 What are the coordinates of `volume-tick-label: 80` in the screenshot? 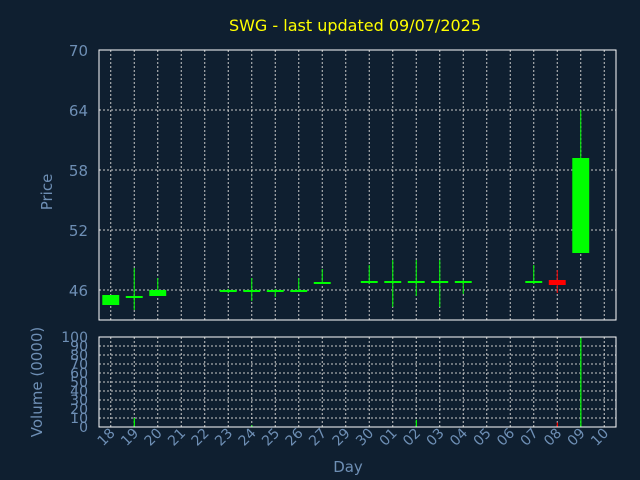 It's located at (79, 356).